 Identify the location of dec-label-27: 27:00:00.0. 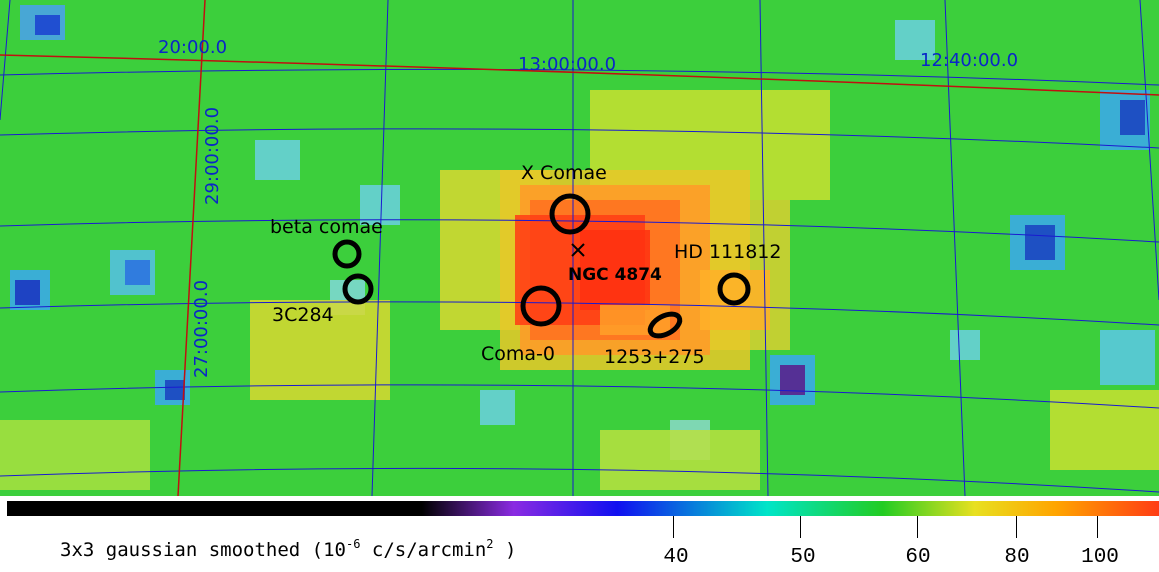
(201, 329).